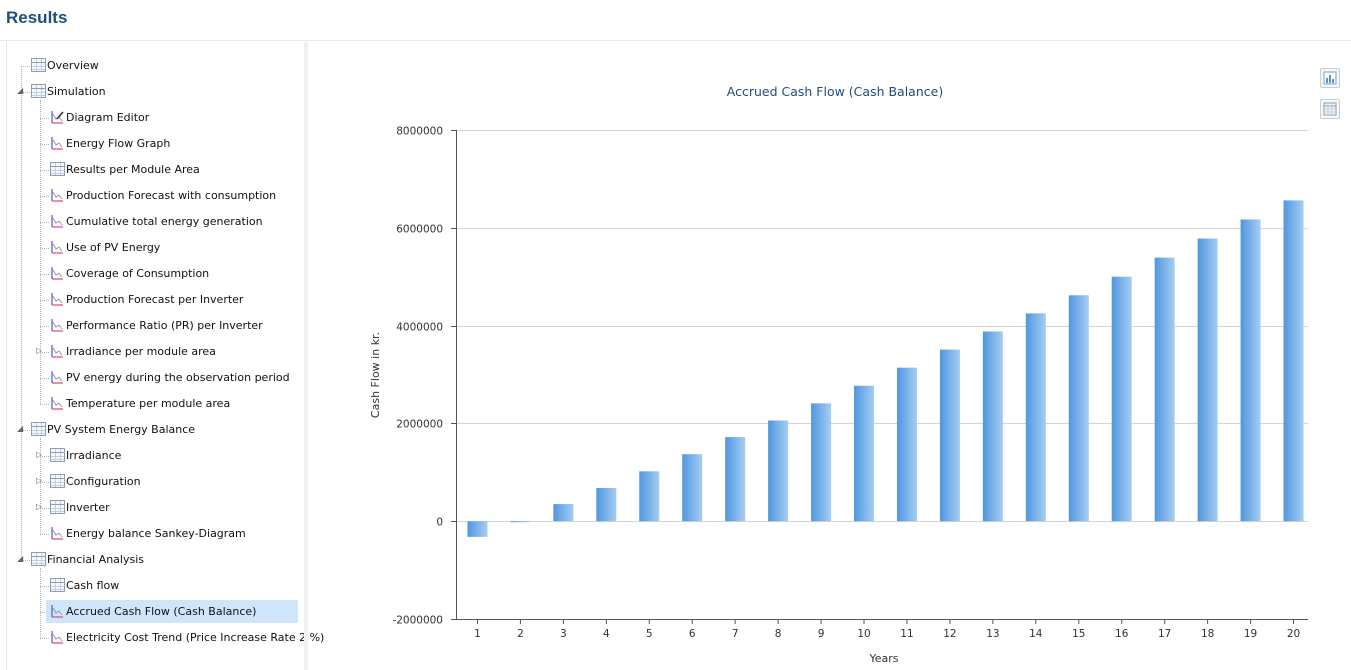  Describe the element at coordinates (949, 634) in the screenshot. I see `x-tick-label: 12` at that location.